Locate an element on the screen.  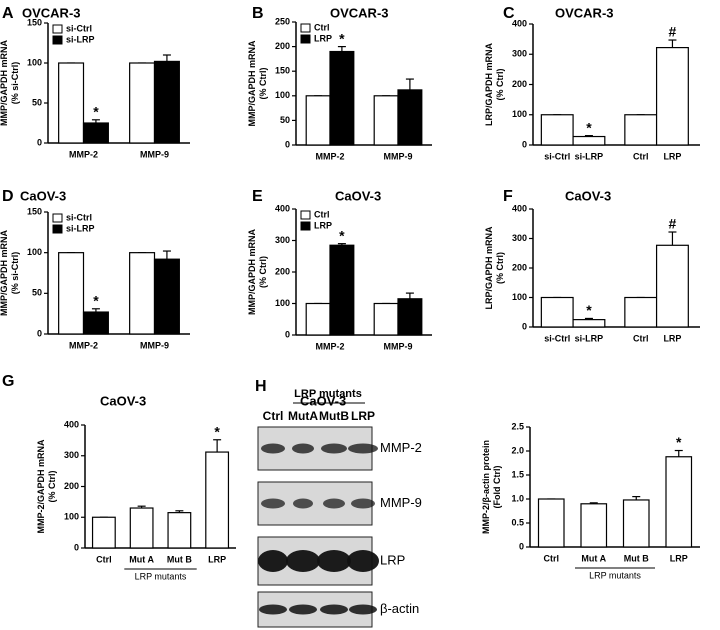
panel-letter: C is located at coordinates (509, 13).